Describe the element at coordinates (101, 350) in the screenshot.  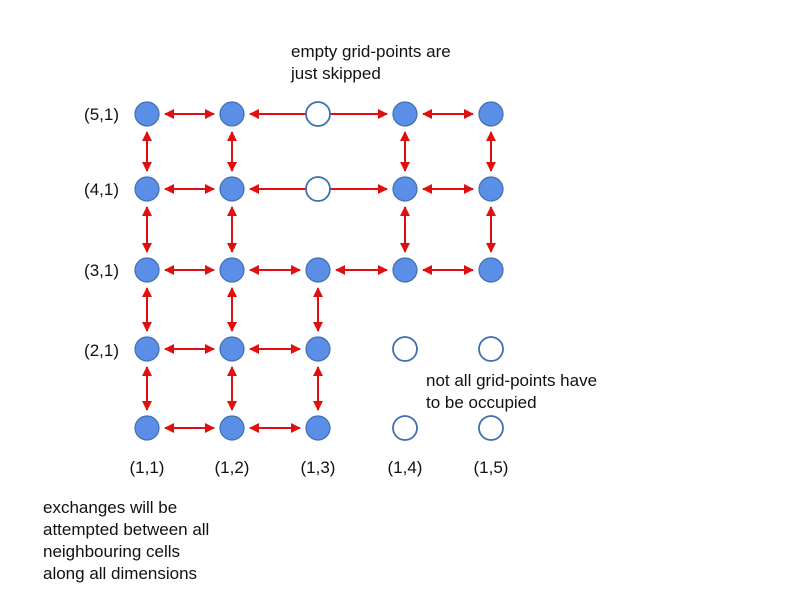
I see `row-label-2-1: (2,1)` at that location.